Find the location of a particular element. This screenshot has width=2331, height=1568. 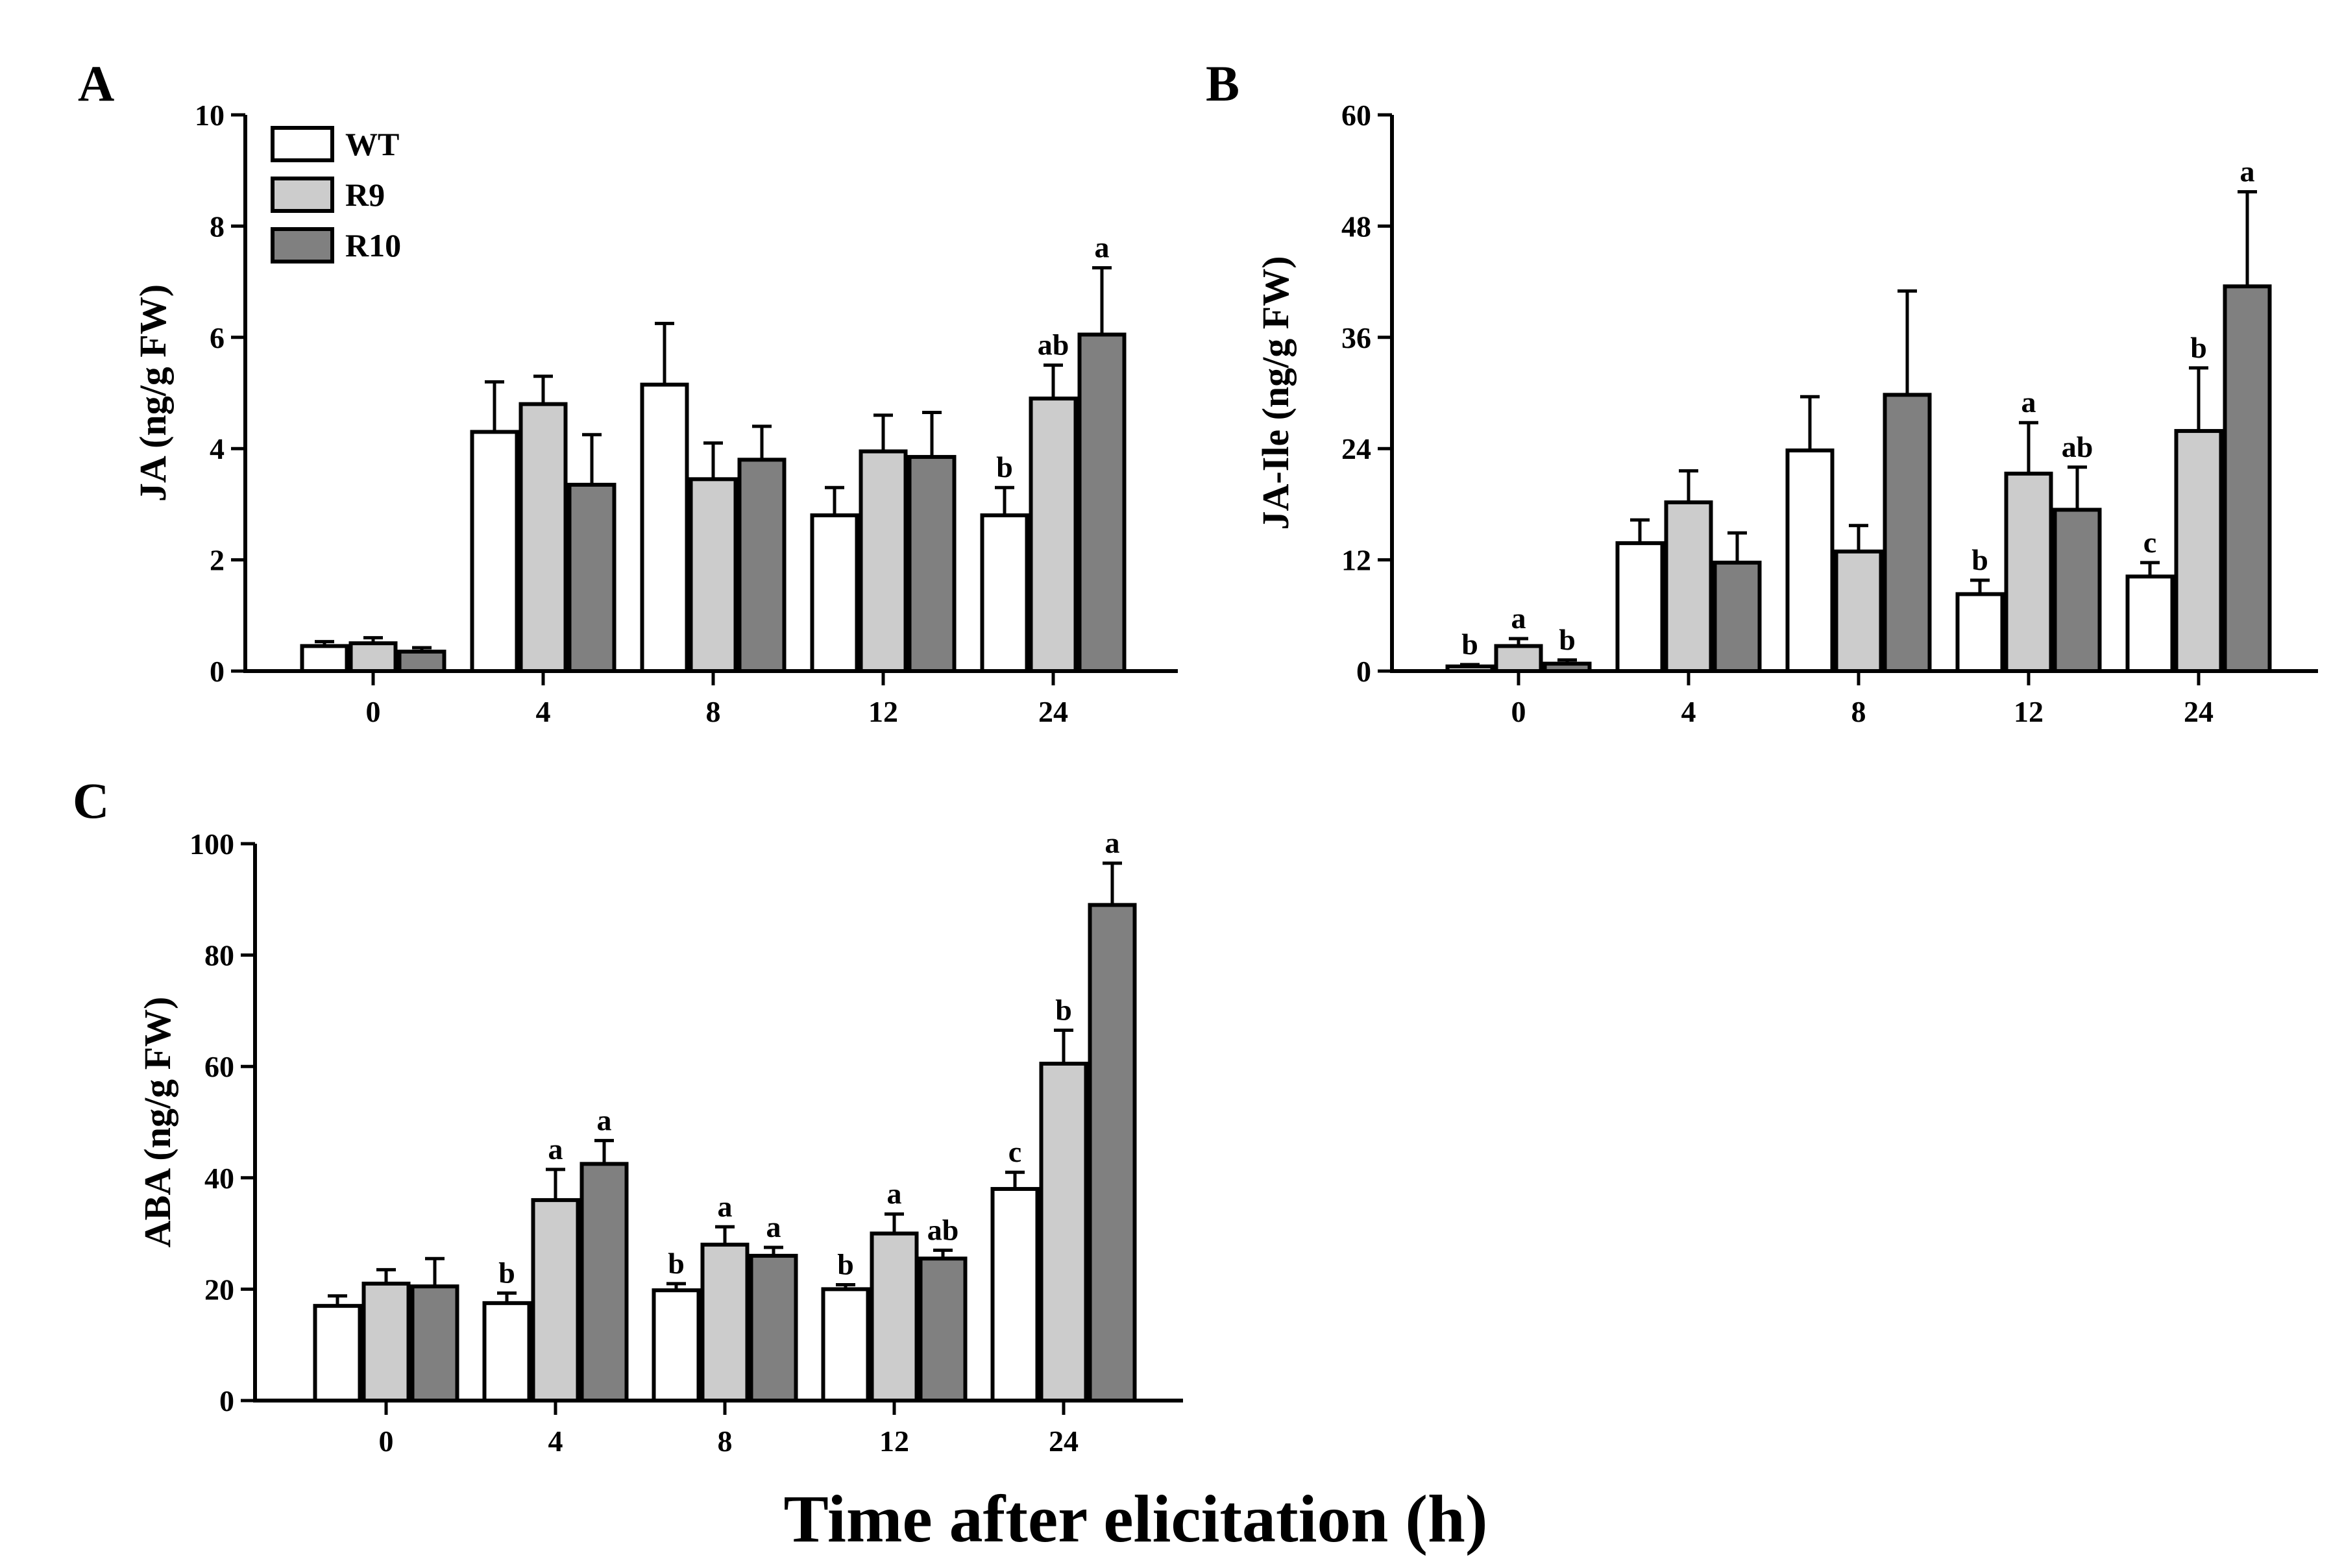

panel-b-y-tick-label: 60 is located at coordinates (1356, 115).